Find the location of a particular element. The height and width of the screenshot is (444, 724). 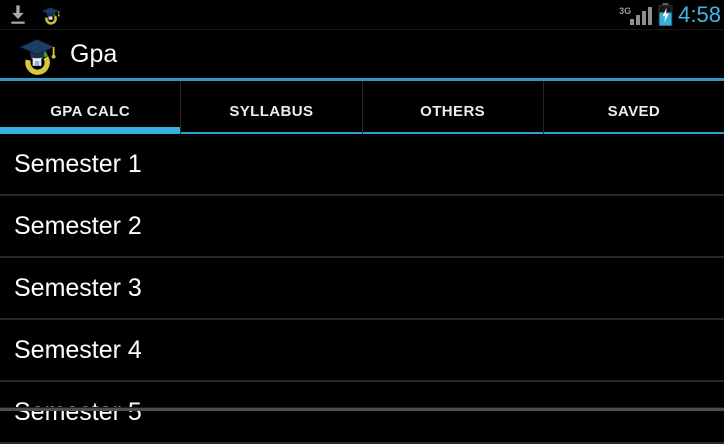

screen-bottom-edge is located at coordinates (362, 409).